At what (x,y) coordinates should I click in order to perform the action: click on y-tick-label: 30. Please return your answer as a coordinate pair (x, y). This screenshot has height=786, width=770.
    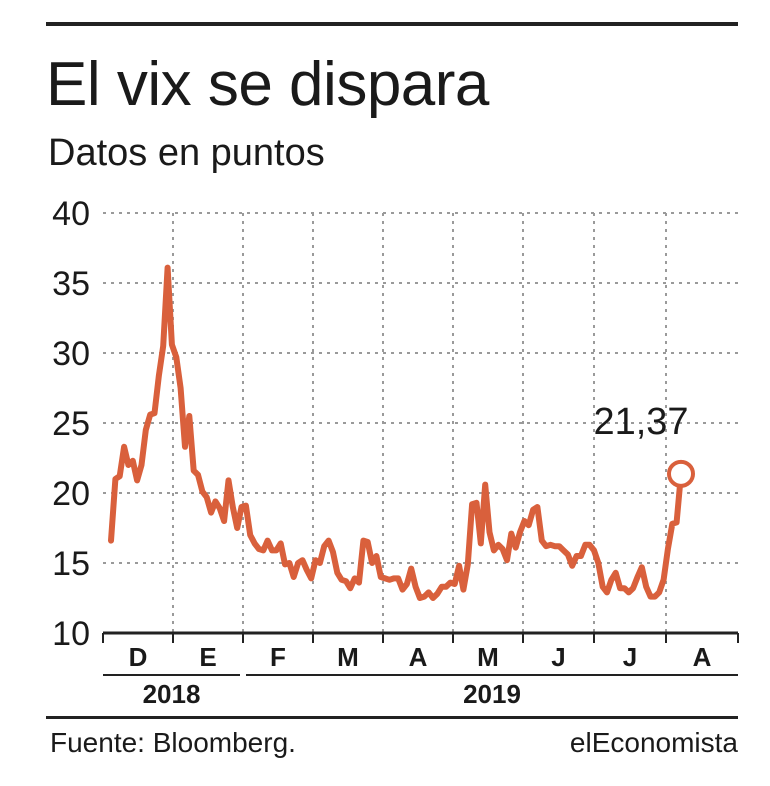
    Looking at the image, I should click on (71, 354).